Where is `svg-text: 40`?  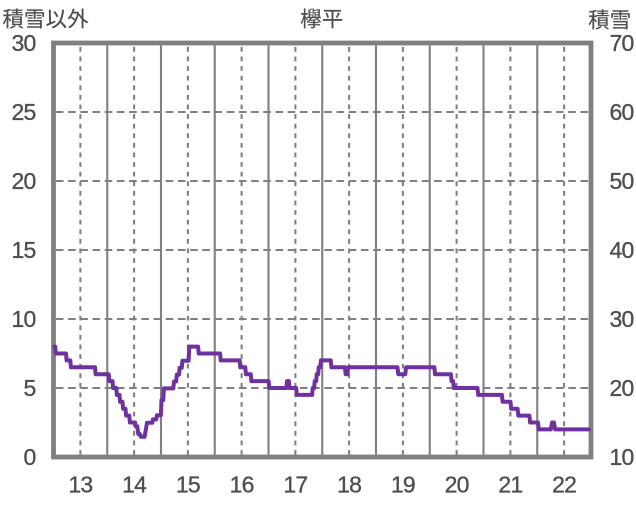
svg-text: 40 is located at coordinates (622, 250).